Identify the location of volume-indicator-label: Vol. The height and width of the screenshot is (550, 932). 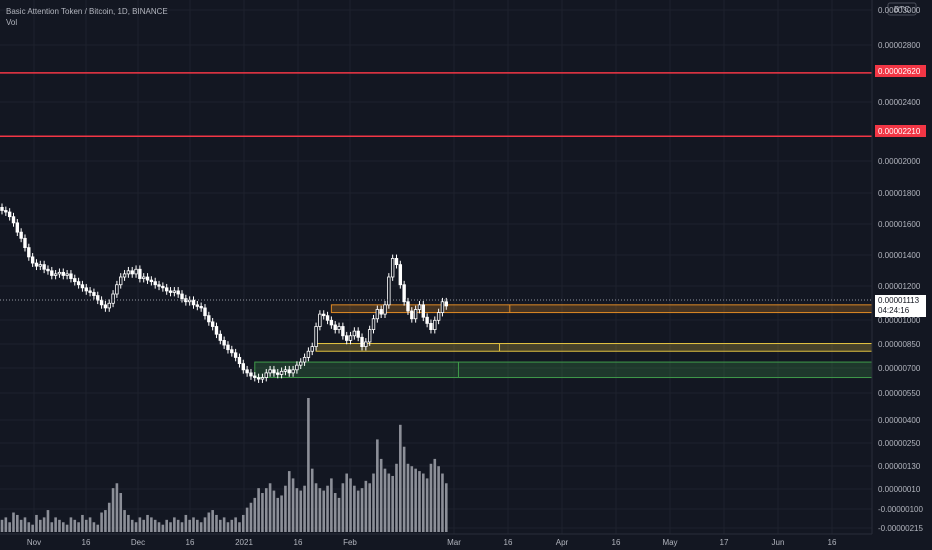
(12, 22).